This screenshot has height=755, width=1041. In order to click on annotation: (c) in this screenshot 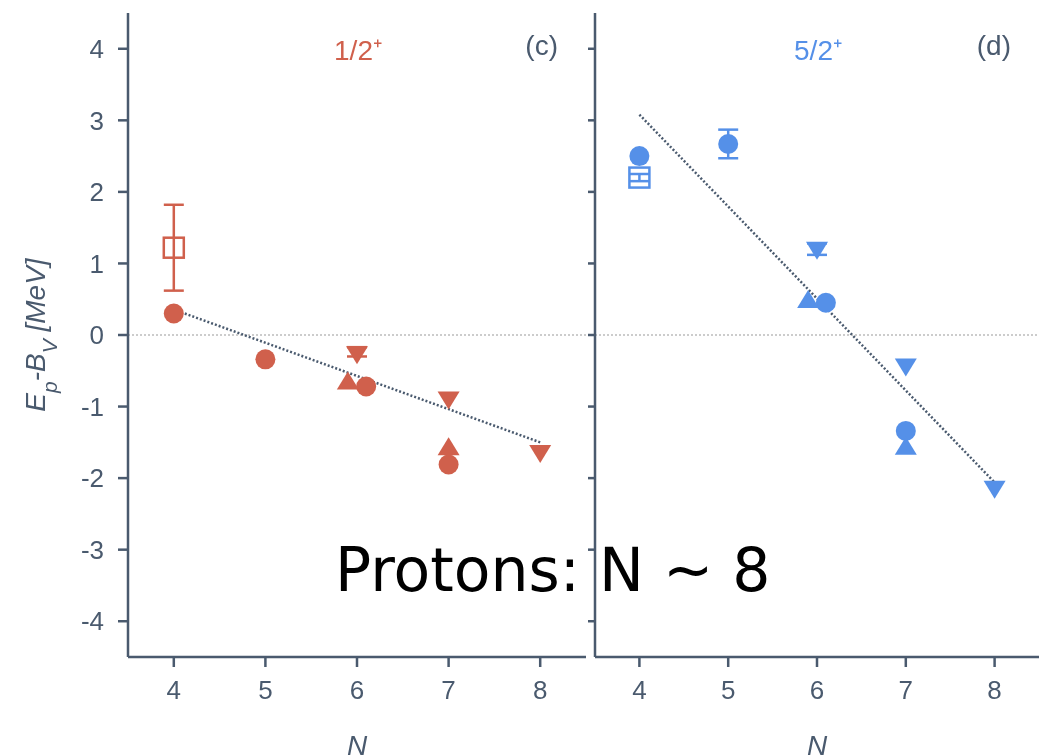, I will do `click(541, 46)`.